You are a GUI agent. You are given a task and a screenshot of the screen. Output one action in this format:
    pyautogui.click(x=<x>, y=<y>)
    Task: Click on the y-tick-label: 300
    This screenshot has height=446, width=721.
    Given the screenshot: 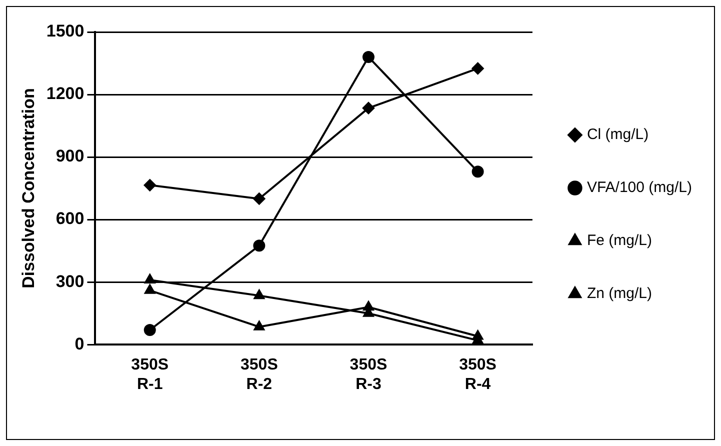 What is the action you would take?
    pyautogui.click(x=70, y=281)
    